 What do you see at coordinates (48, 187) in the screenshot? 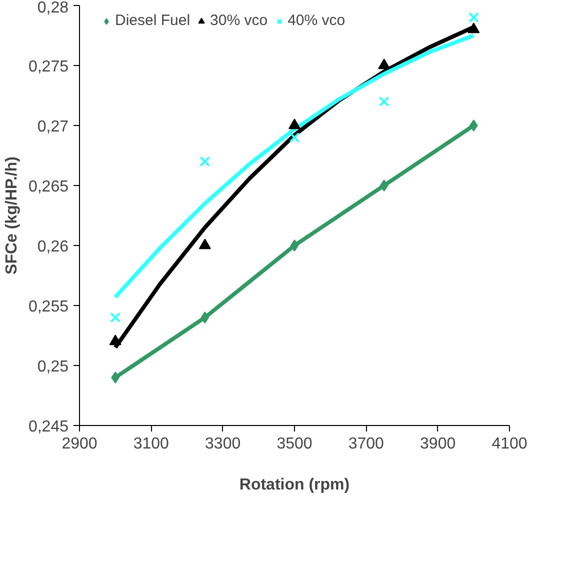
I see `y-tick-label: 0,265` at bounding box center [48, 187].